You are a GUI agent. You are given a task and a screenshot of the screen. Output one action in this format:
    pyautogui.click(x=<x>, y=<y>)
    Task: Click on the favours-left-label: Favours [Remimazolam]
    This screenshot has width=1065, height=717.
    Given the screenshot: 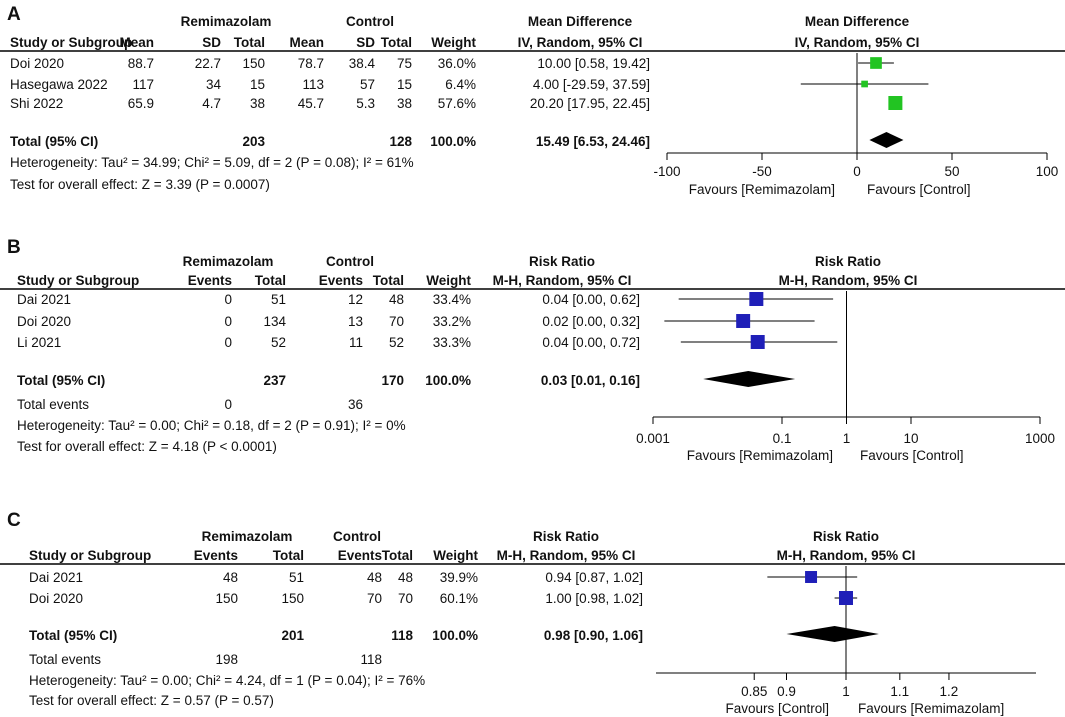 What is the action you would take?
    pyautogui.click(x=762, y=189)
    